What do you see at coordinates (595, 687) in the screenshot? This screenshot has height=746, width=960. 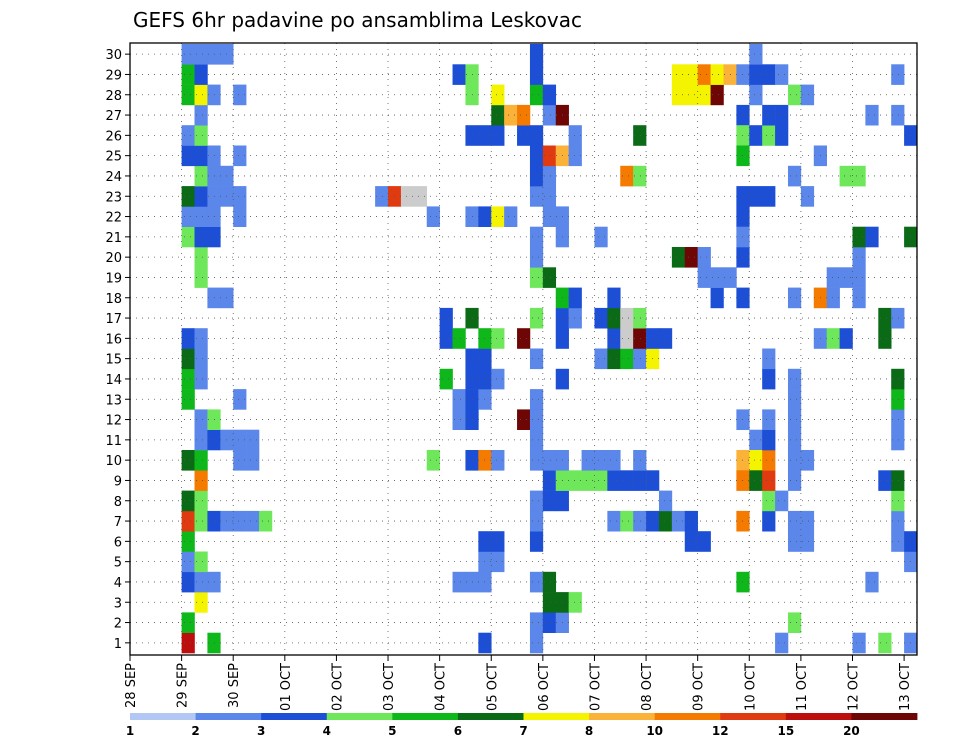 I see `x-tick-label: 07 OCT` at bounding box center [595, 687].